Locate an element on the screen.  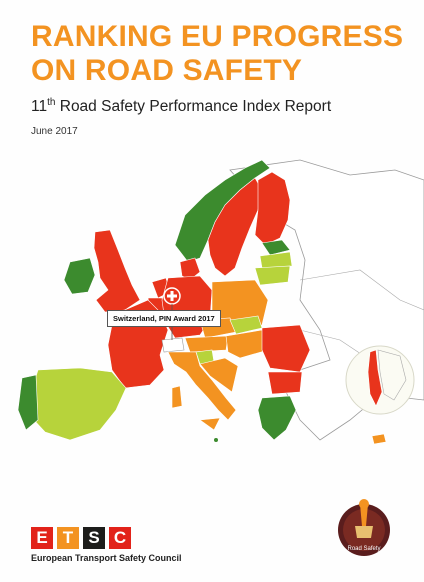
spain is located at coordinates (78, 404).